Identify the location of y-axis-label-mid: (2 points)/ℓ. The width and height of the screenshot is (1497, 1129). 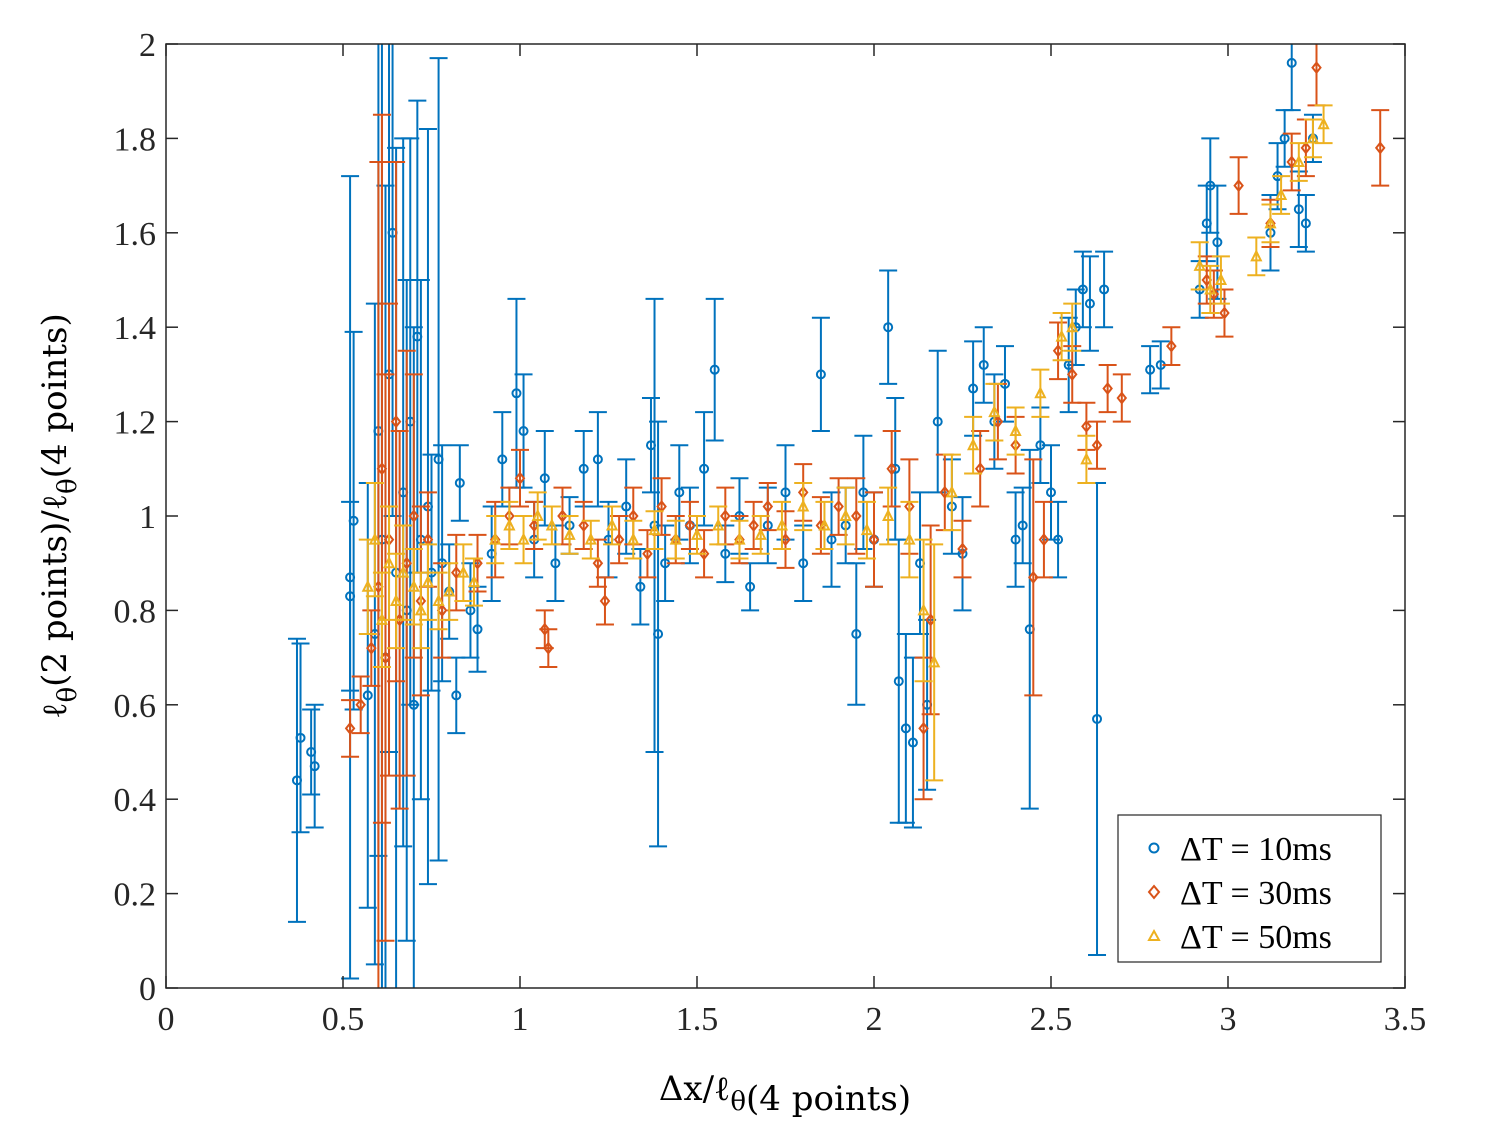
(55, 590).